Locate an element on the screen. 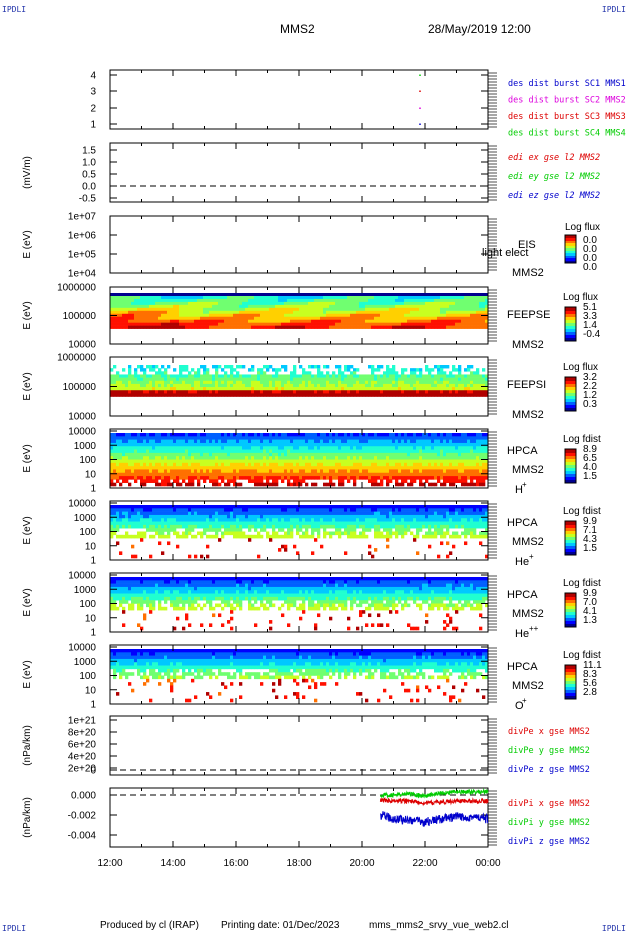 Image resolution: width=630 pixels, height=934 pixels. colorbar-feepsi is located at coordinates (570, 394).